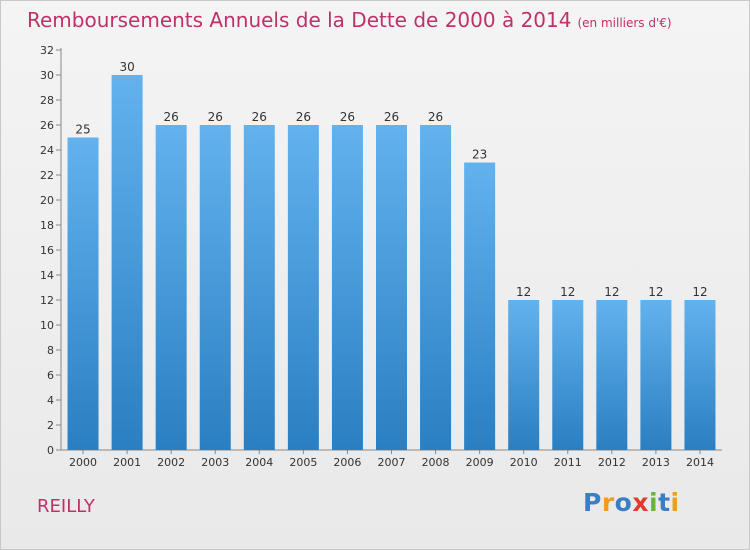 This screenshot has width=750, height=550. I want to click on unit-label: (en milliers d'€), so click(624, 23).